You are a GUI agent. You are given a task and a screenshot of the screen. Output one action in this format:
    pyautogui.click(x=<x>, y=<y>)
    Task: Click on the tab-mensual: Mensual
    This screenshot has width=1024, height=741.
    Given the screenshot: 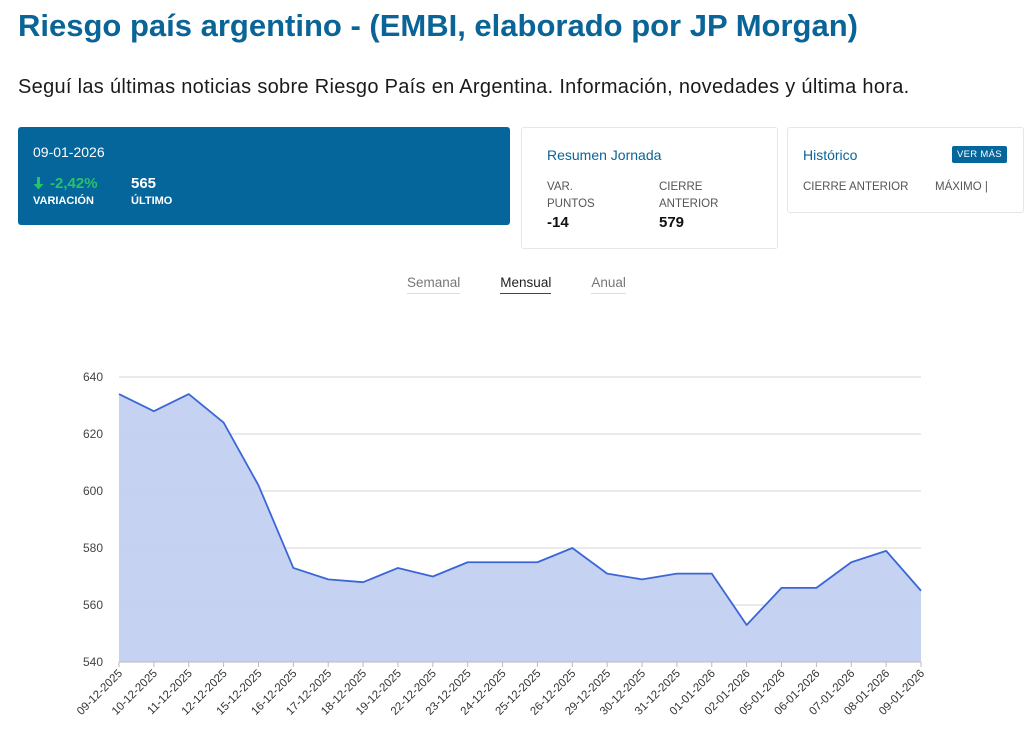 What is the action you would take?
    pyautogui.click(x=526, y=284)
    